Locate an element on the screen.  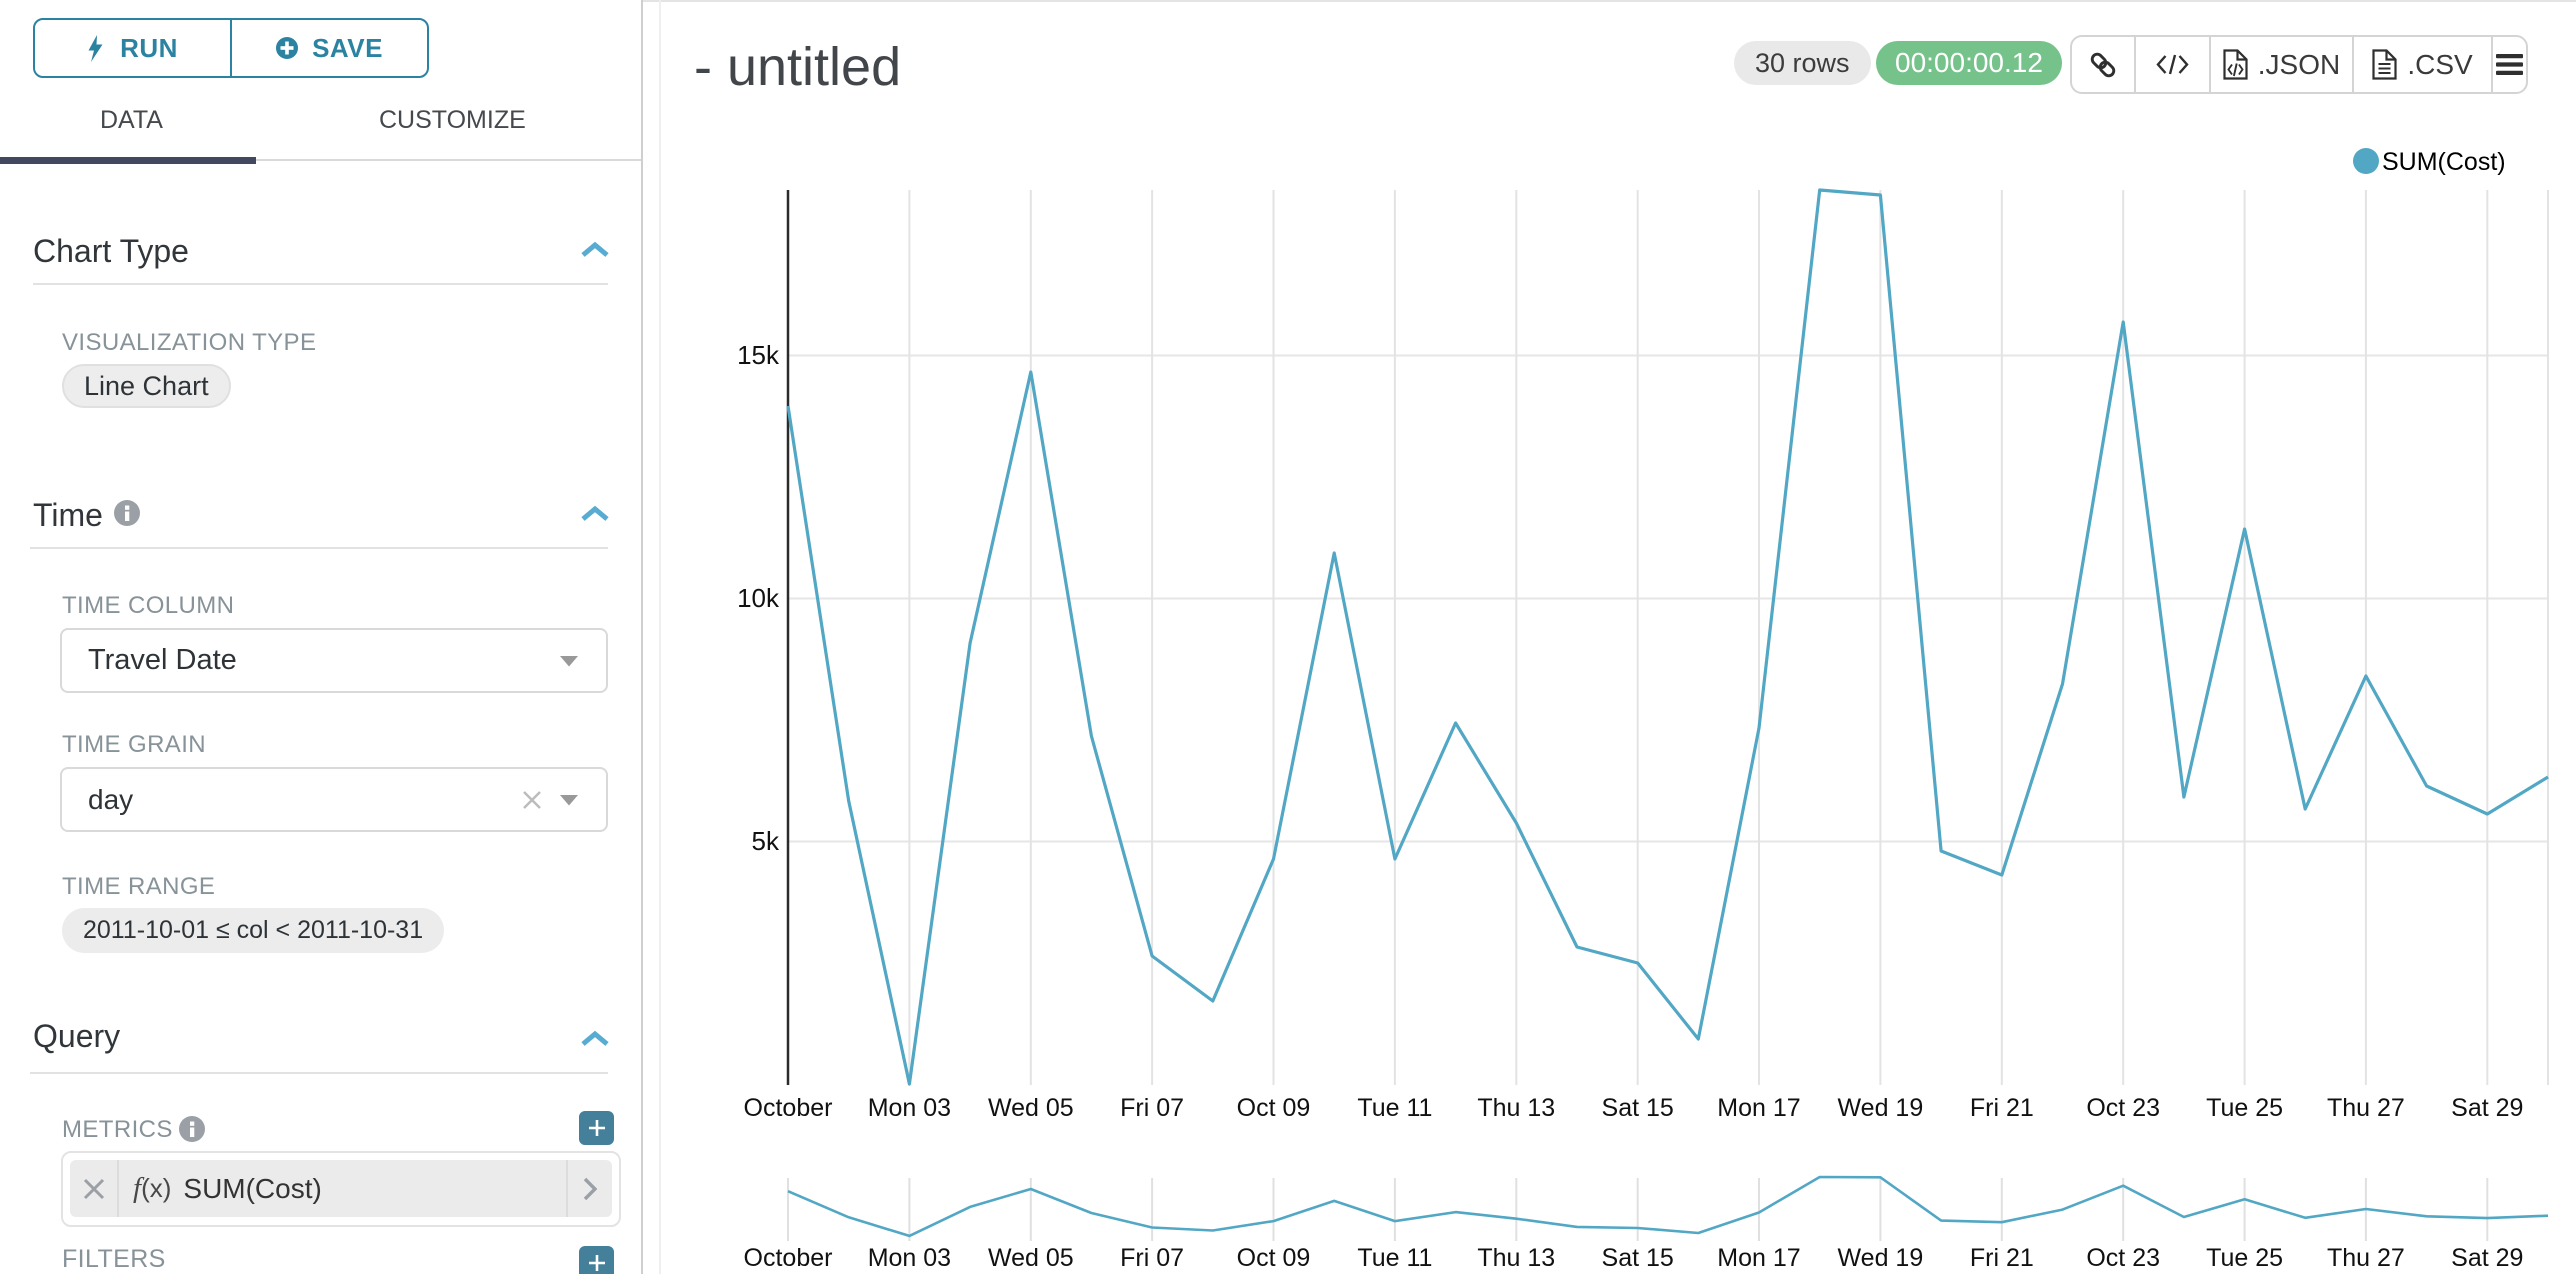
svg-text: 10k is located at coordinates (758, 598).